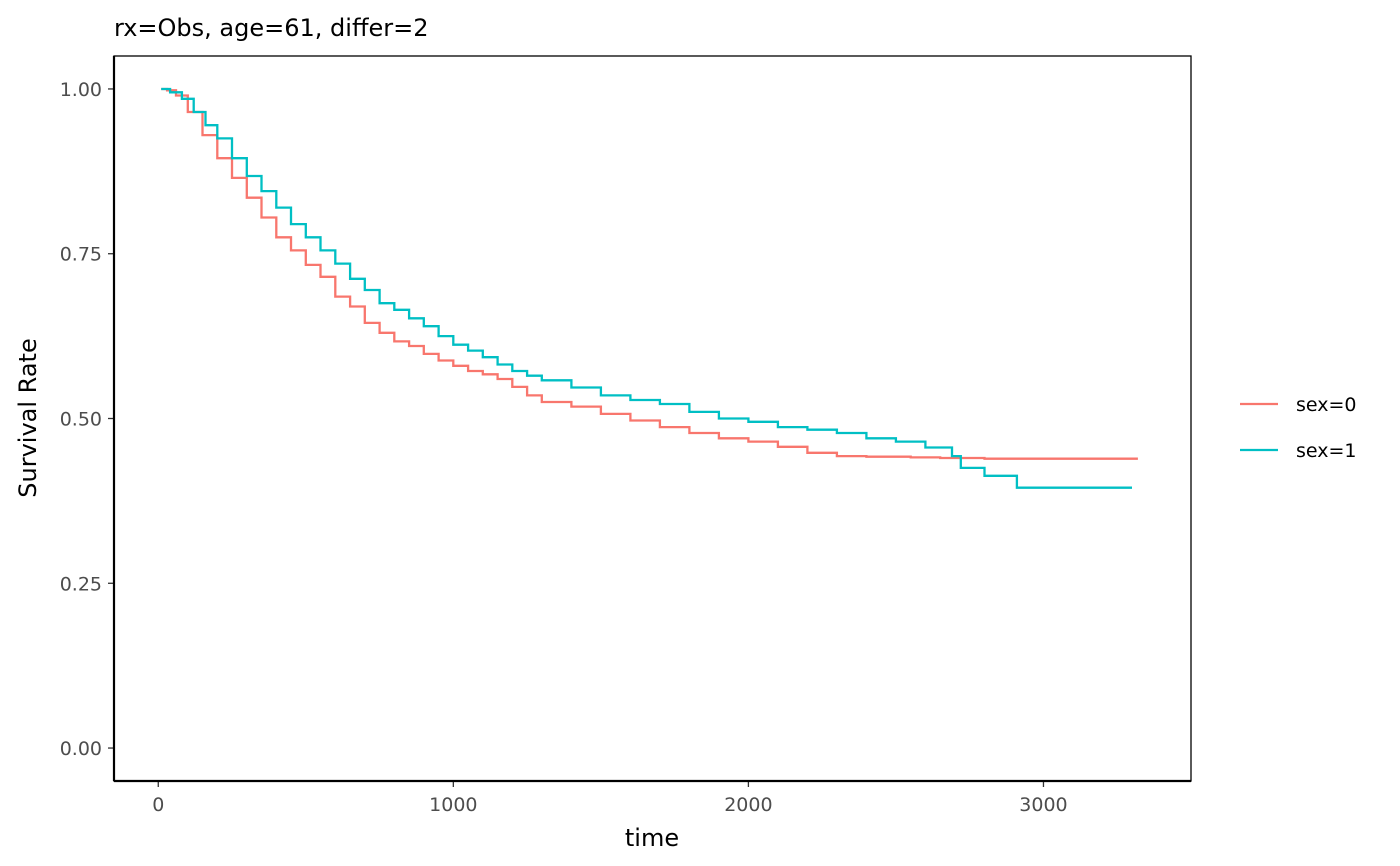 The width and height of the screenshot is (1400, 866). I want to click on chart-title: rx=Obs, age=61, differ=2, so click(271, 28).